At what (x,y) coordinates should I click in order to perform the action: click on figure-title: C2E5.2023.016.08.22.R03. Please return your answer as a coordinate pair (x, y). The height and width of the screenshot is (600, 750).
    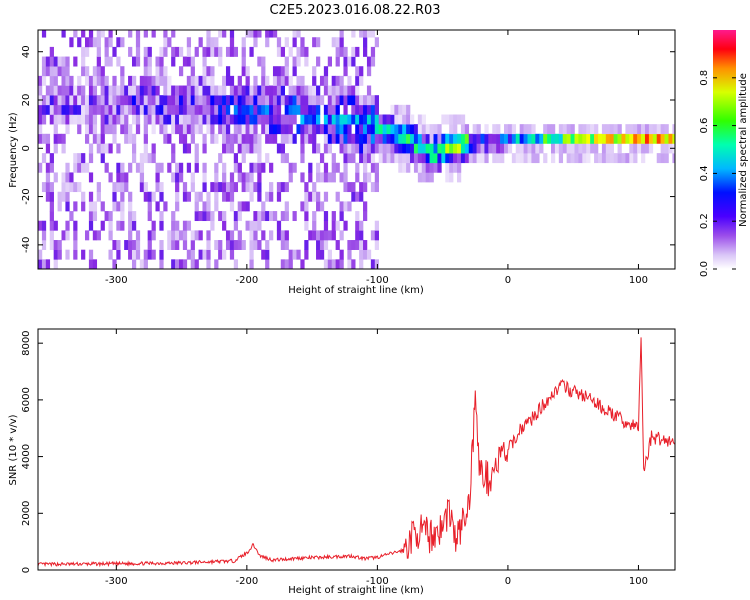
    Looking at the image, I should click on (354, 10).